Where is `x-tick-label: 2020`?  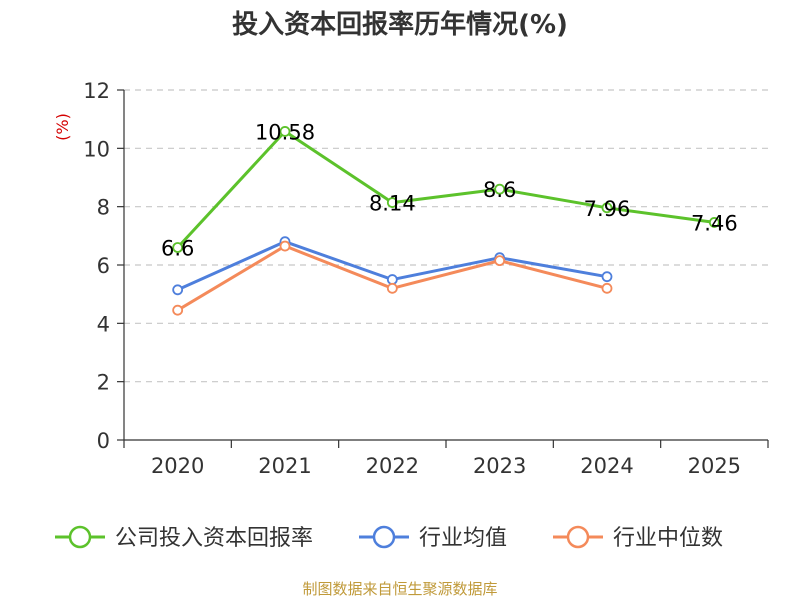
x-tick-label: 2020 is located at coordinates (177, 466).